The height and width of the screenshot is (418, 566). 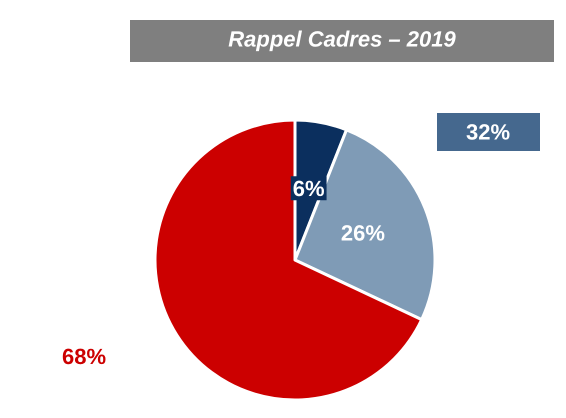 What do you see at coordinates (84, 356) in the screenshot?
I see `data-label: 68%` at bounding box center [84, 356].